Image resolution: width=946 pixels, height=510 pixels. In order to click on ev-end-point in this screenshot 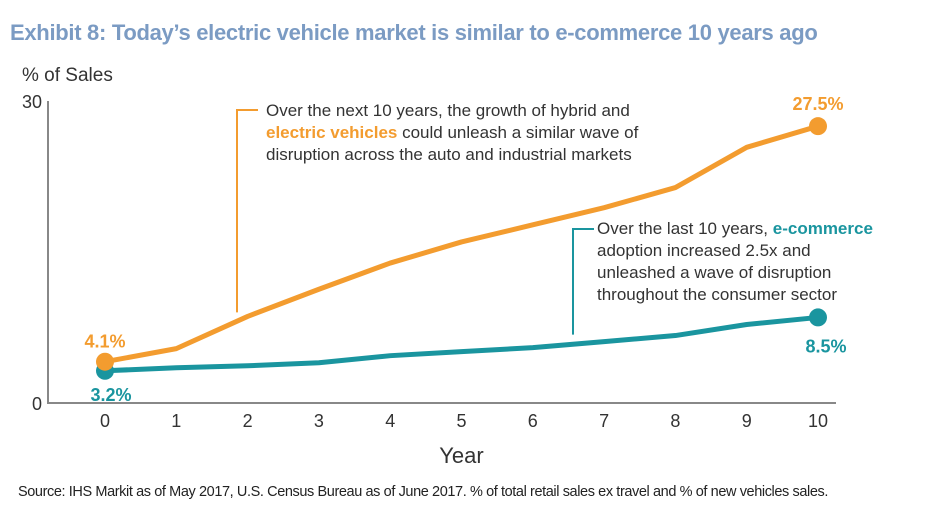, I will do `click(818, 126)`.